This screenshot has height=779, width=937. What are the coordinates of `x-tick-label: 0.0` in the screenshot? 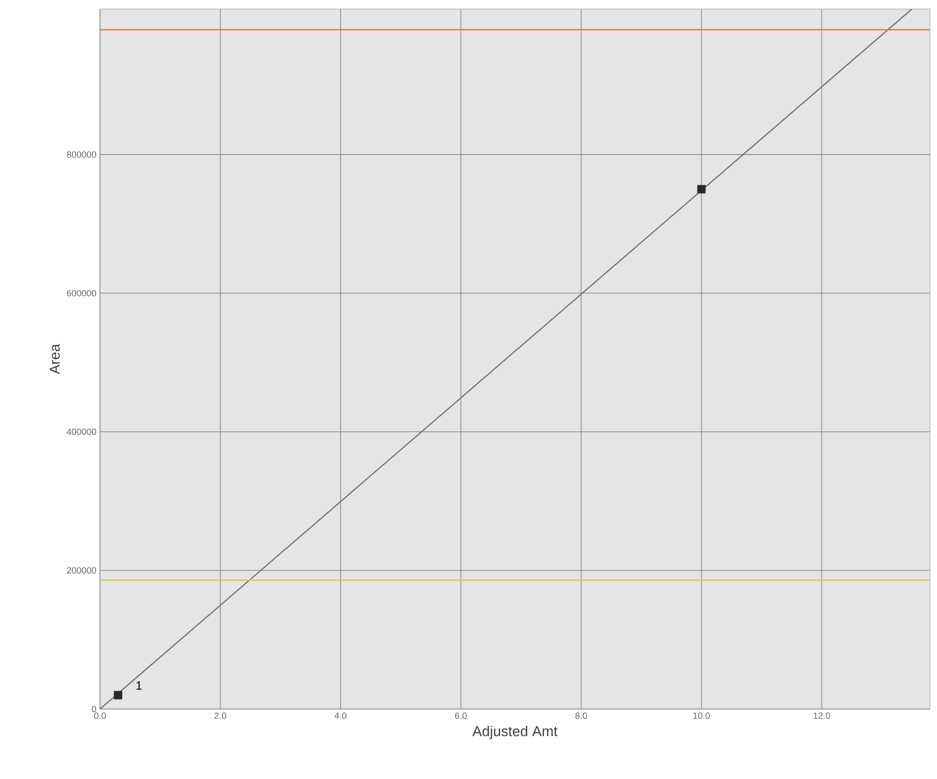 It's located at (100, 715).